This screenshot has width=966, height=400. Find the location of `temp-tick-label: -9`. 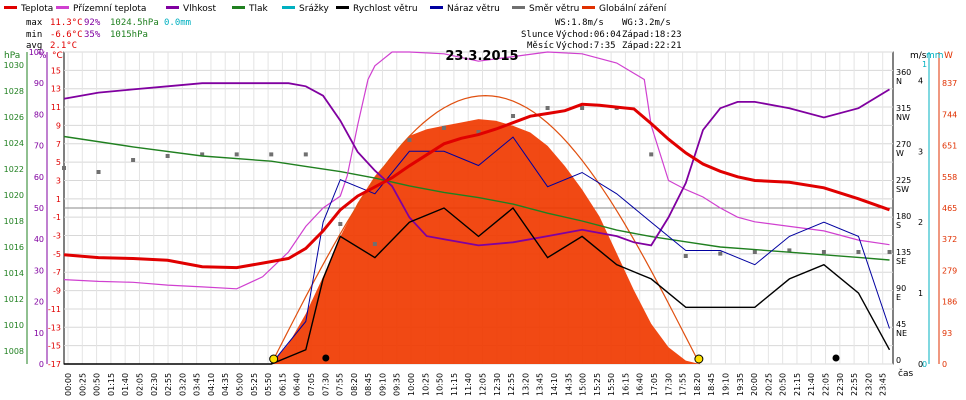

temp-tick-label: -9 is located at coordinates (57, 291).